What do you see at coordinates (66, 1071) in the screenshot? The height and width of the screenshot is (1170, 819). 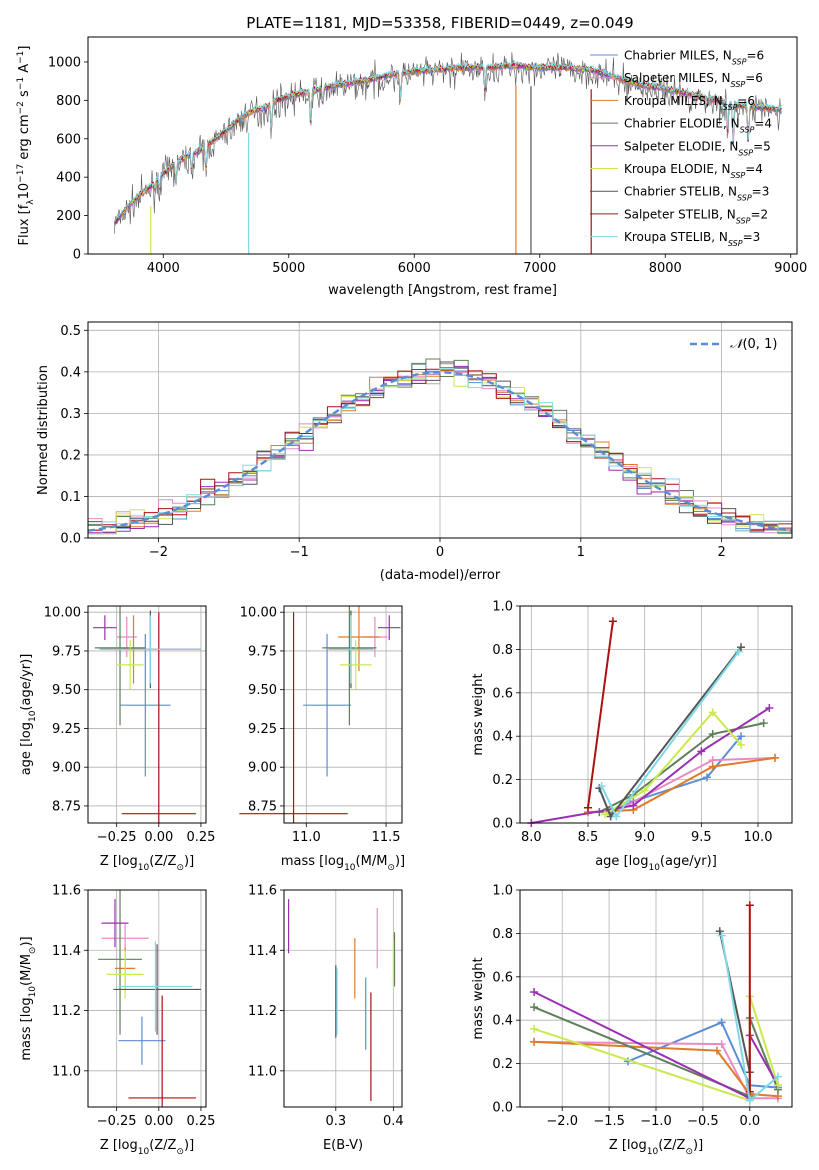 I see `y-tick-label: 11.0` at bounding box center [66, 1071].